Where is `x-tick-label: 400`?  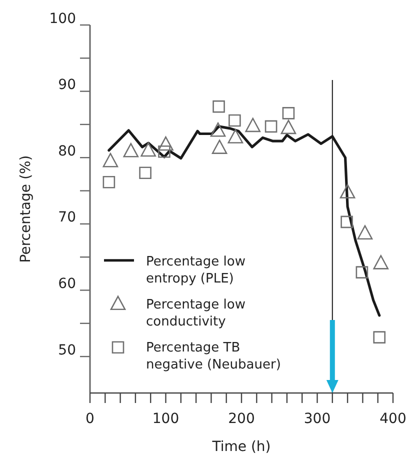 x-tick-label: 400 is located at coordinates (393, 419).